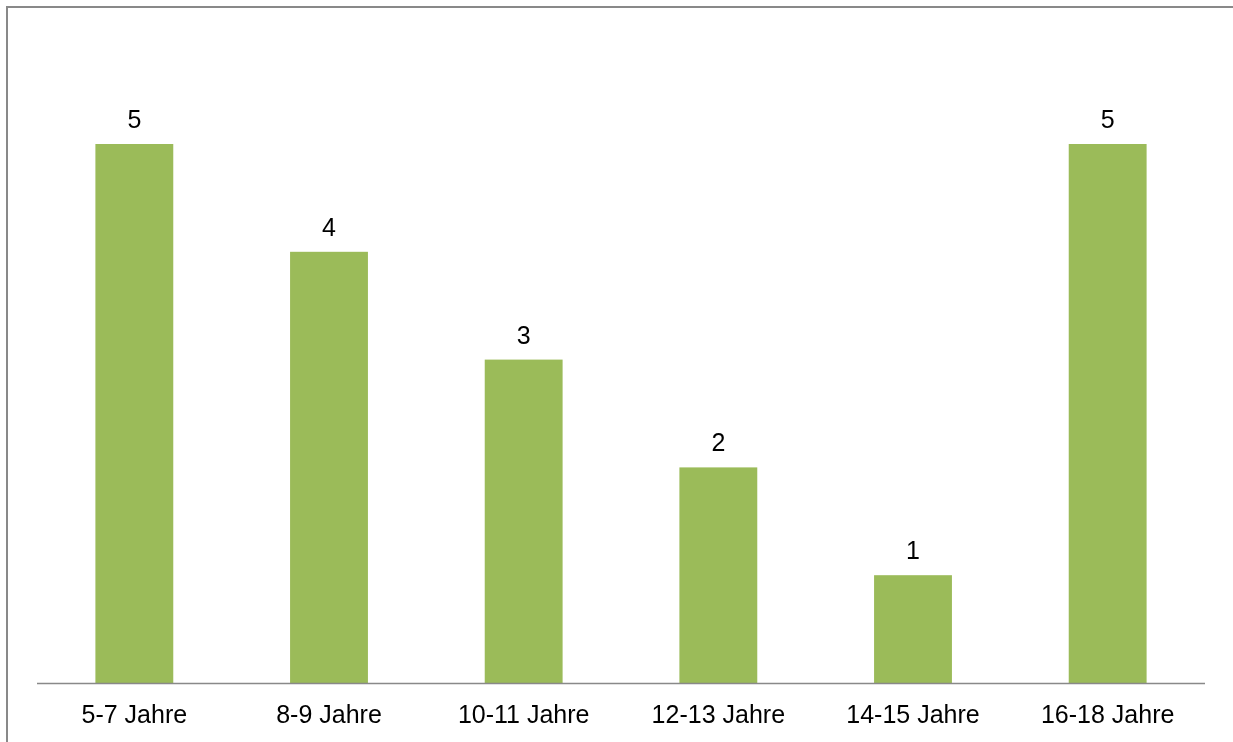  What do you see at coordinates (718, 442) in the screenshot?
I see `data-label: 2` at bounding box center [718, 442].